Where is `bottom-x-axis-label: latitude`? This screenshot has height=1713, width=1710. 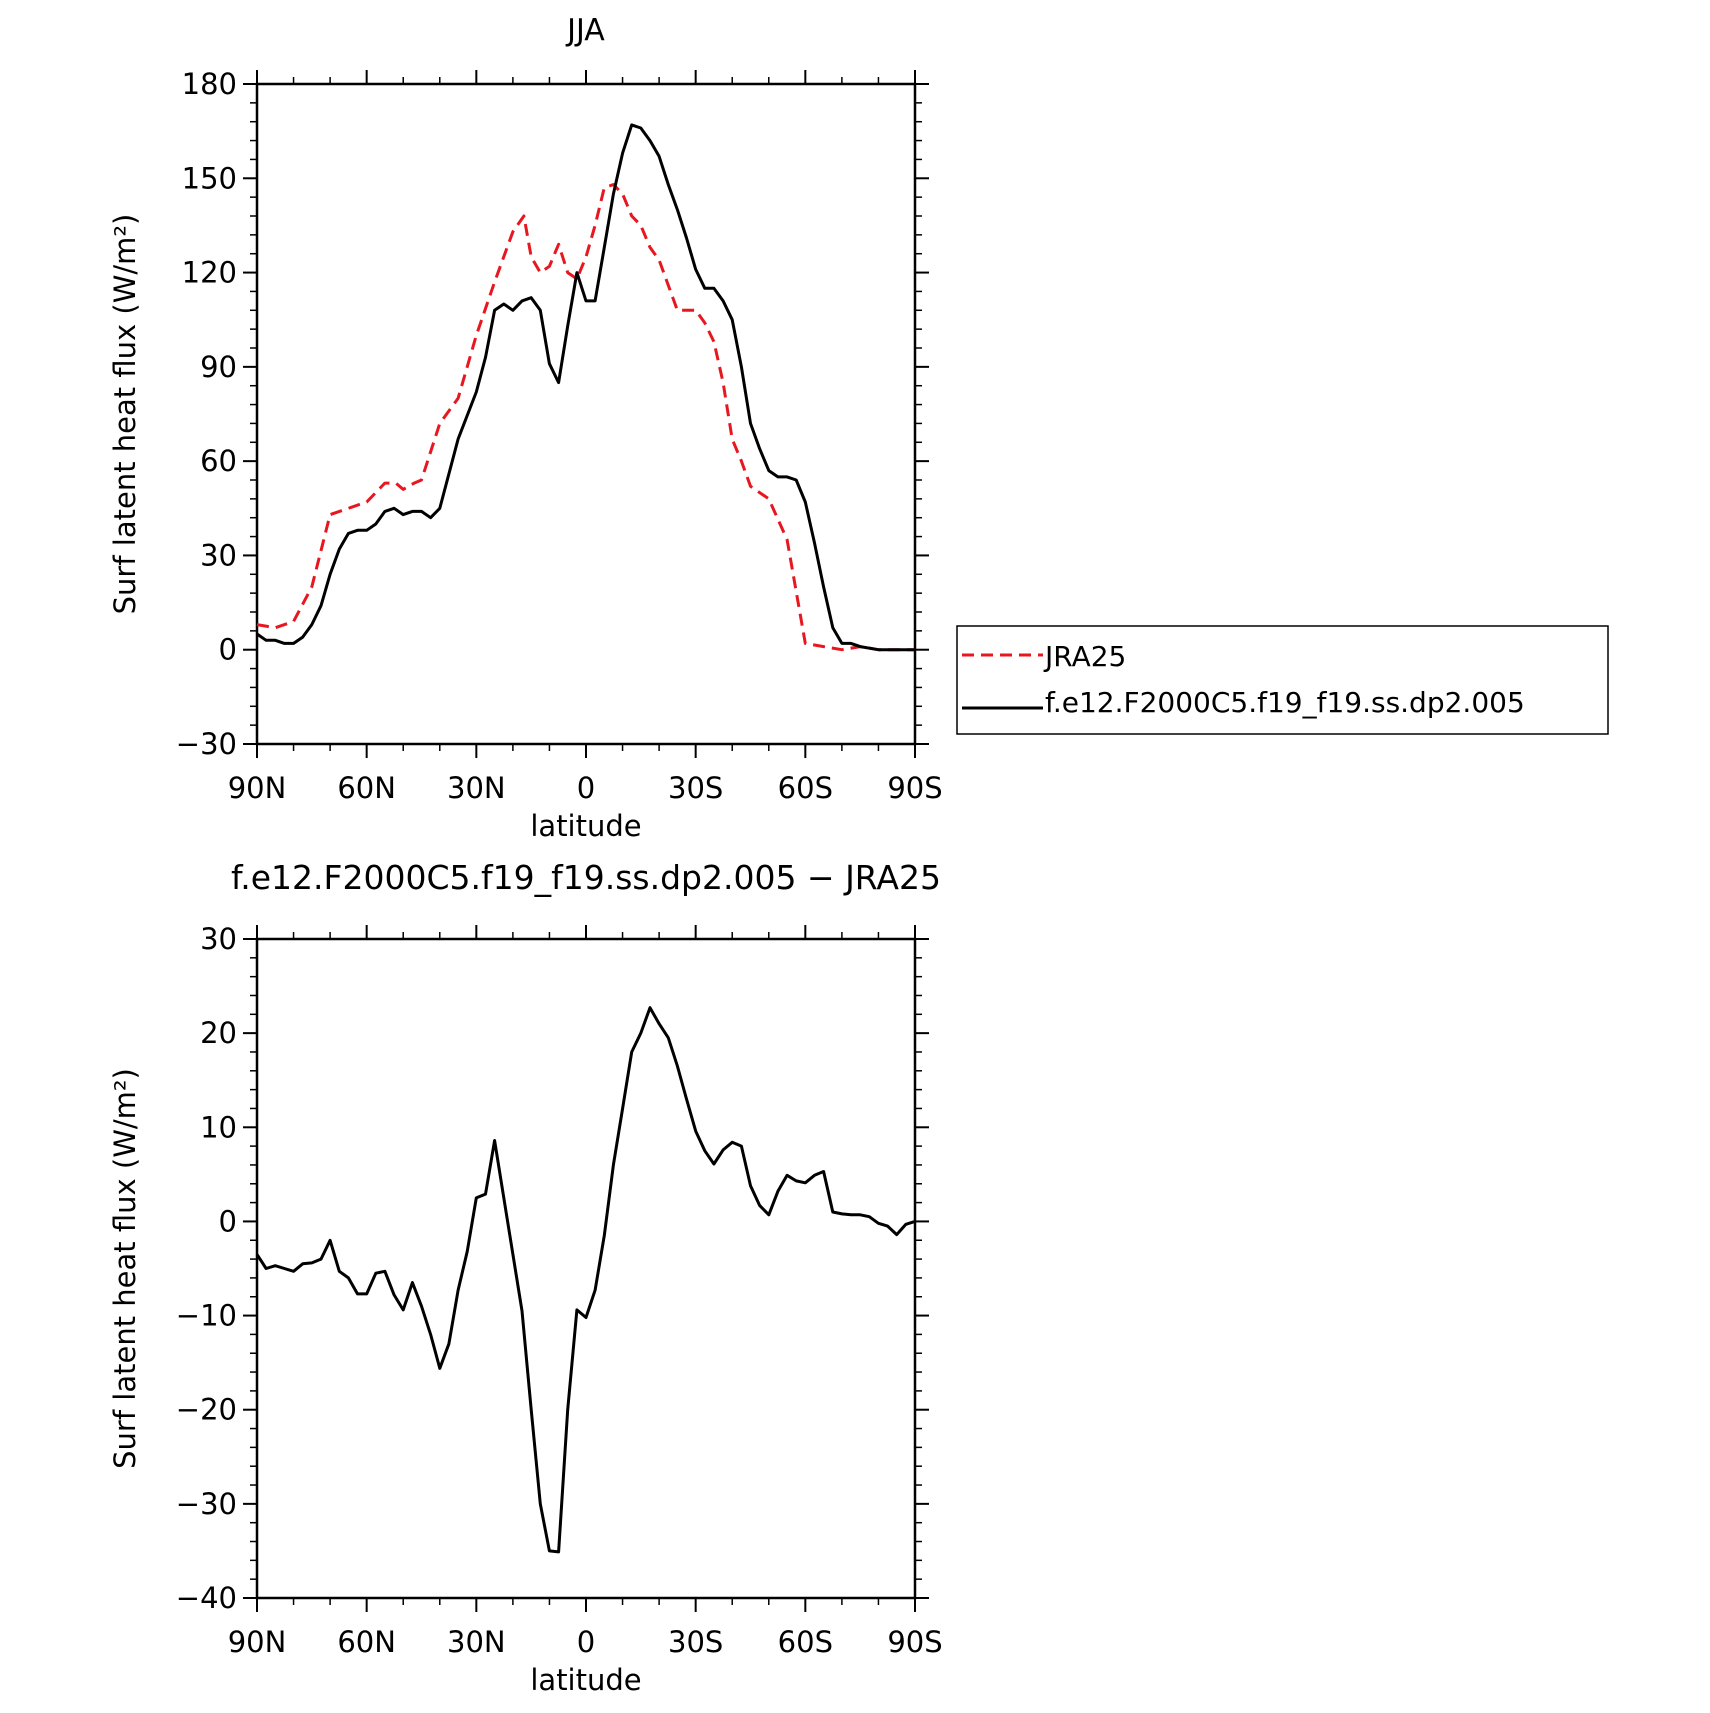
bottom-x-axis-label: latitude is located at coordinates (585, 1680).